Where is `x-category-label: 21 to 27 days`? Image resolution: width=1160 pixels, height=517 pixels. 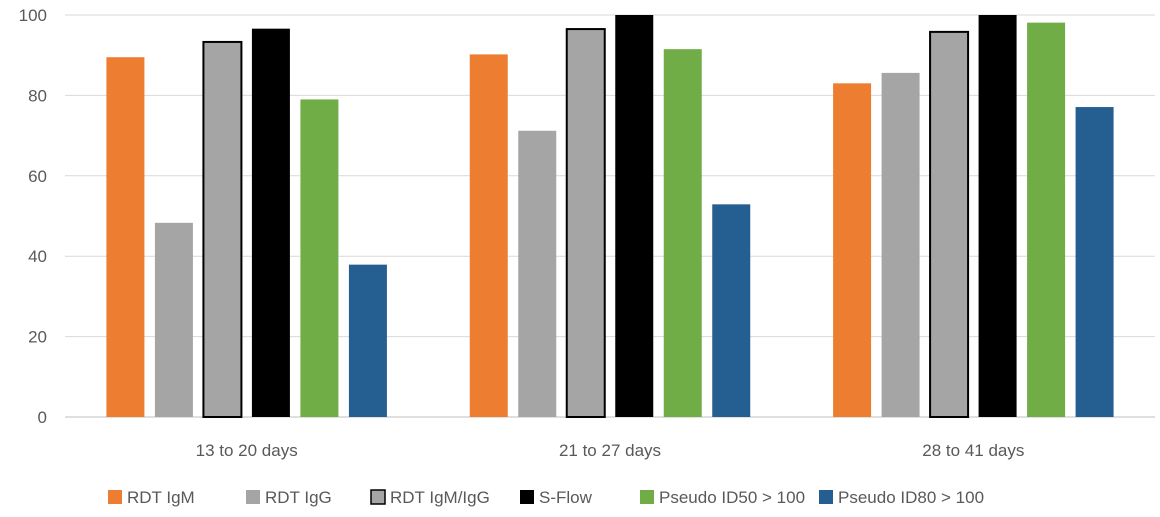
x-category-label: 21 to 27 days is located at coordinates (610, 450).